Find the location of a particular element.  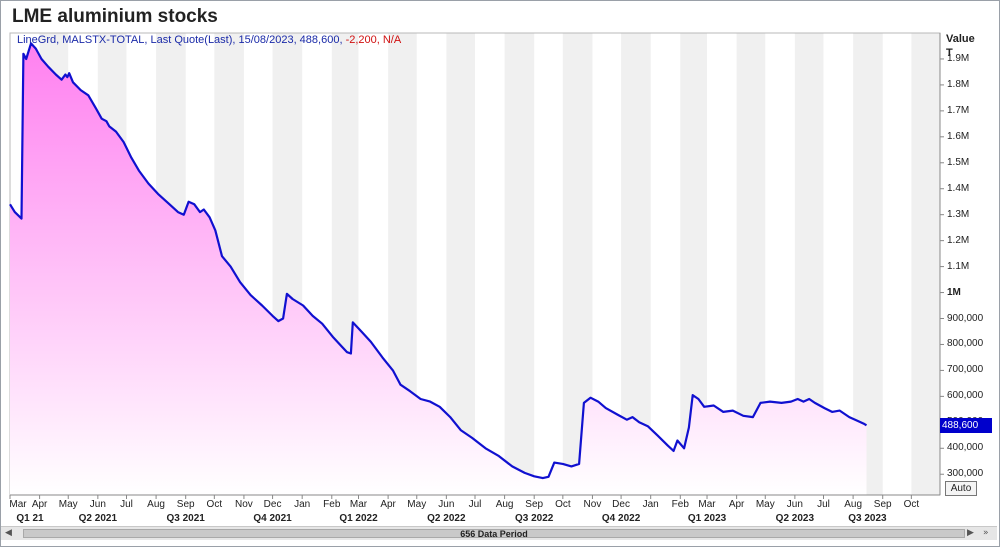

time-scrollbar: ◀ 656 Data Period ▶ » is located at coordinates (499, 533).